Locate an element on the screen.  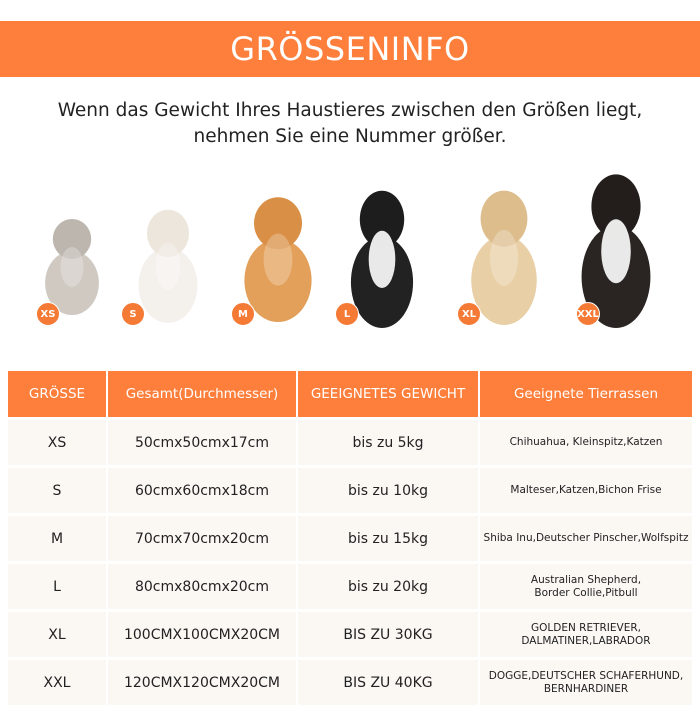
size-cell: M is located at coordinates (57, 538).